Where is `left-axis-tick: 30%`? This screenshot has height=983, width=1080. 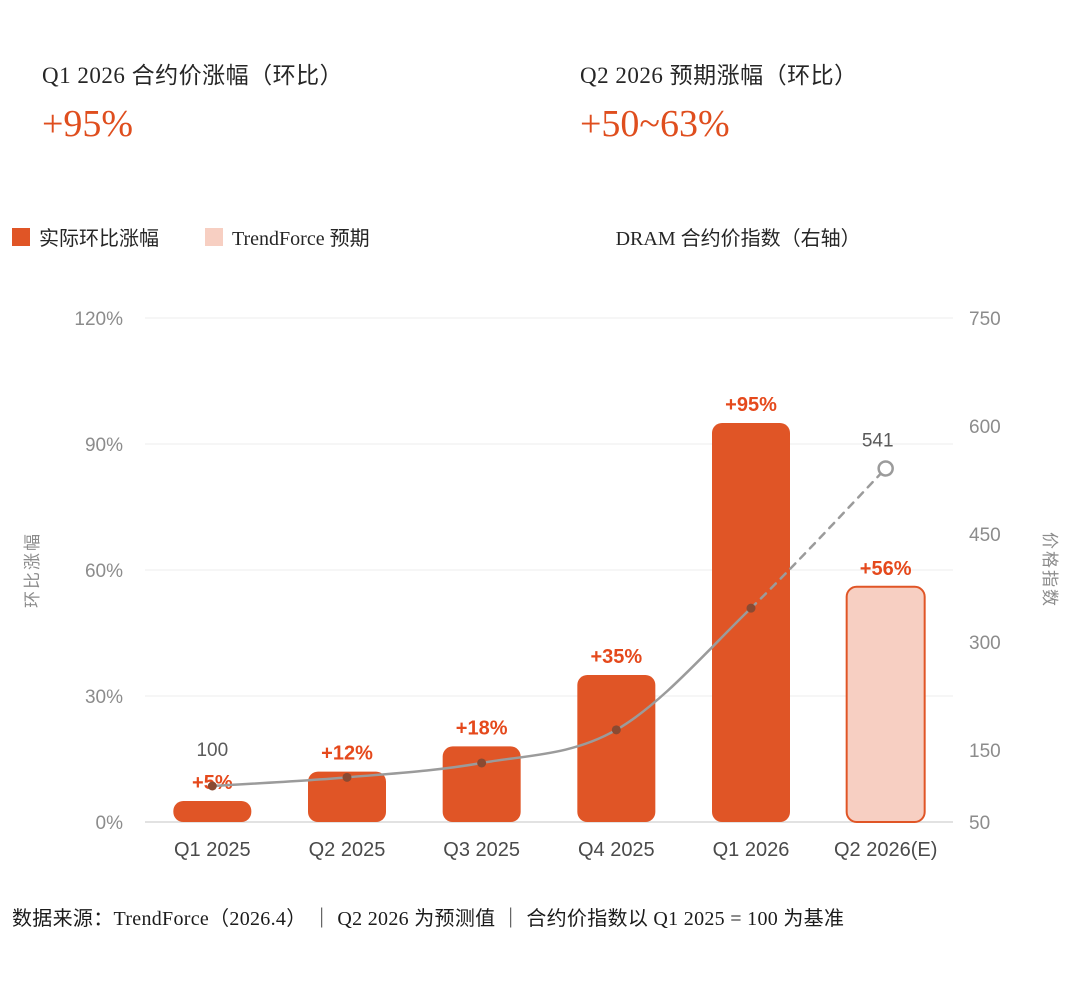
left-axis-tick: 30% is located at coordinates (104, 697).